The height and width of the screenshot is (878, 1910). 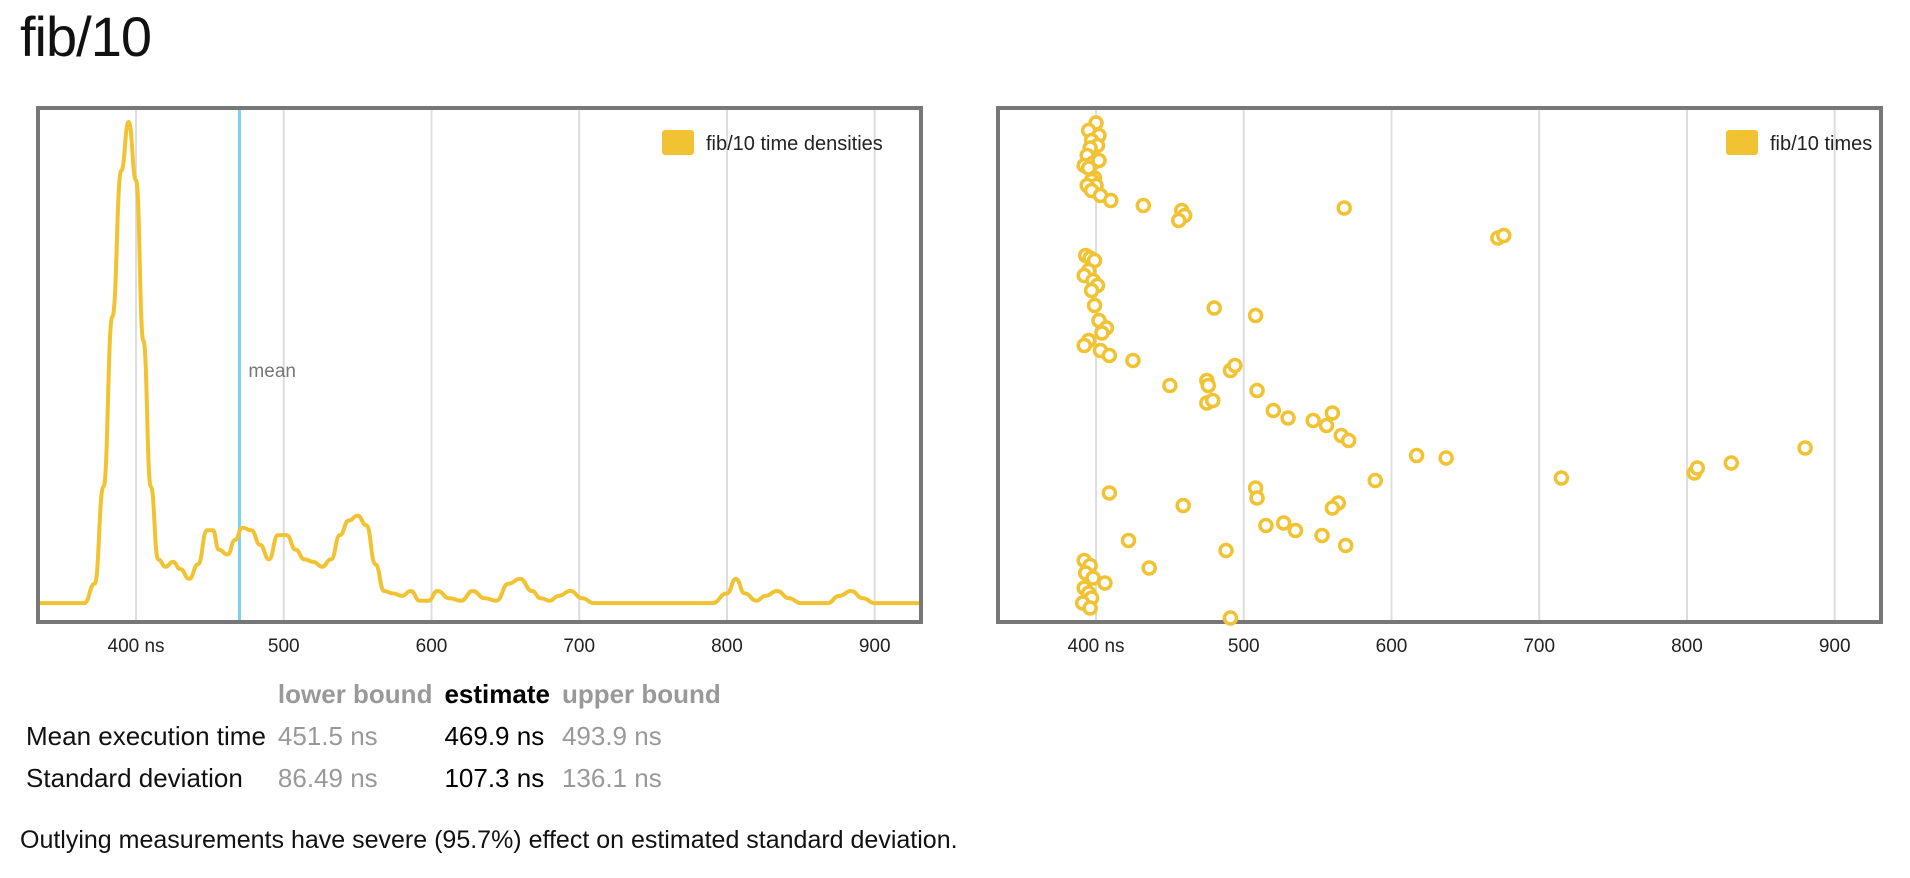 I want to click on density-legend: fib/10 time densities, so click(x=772, y=142).